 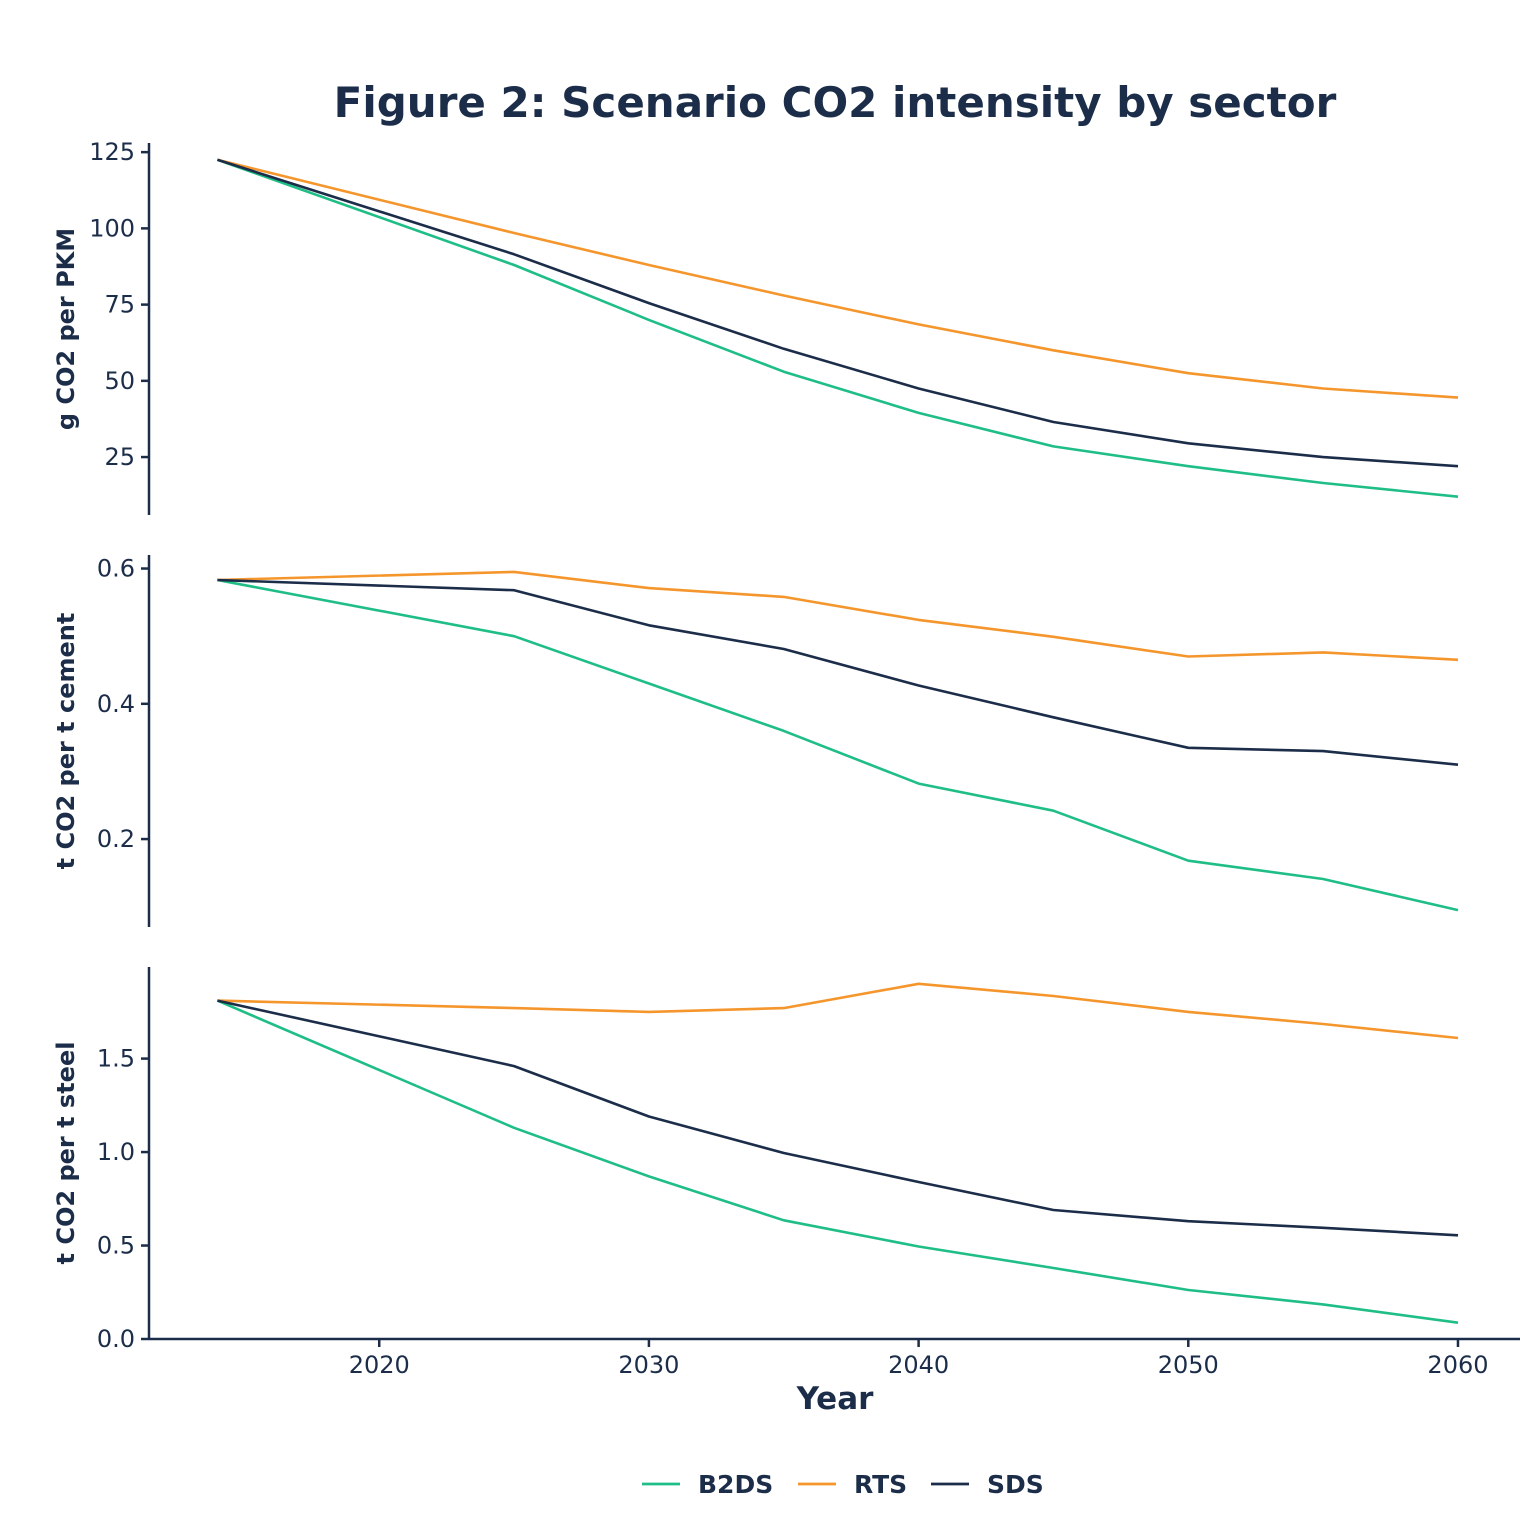 I want to click on y-tick-label: 0.4, so click(x=116, y=704).